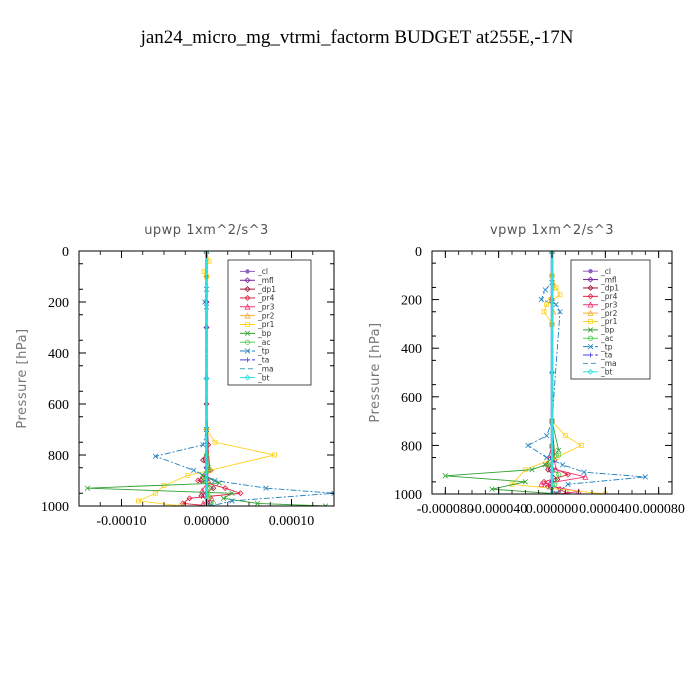 Image resolution: width=700 pixels, height=700 pixels. I want to click on vpwp-legend-label: _bt, so click(606, 372).